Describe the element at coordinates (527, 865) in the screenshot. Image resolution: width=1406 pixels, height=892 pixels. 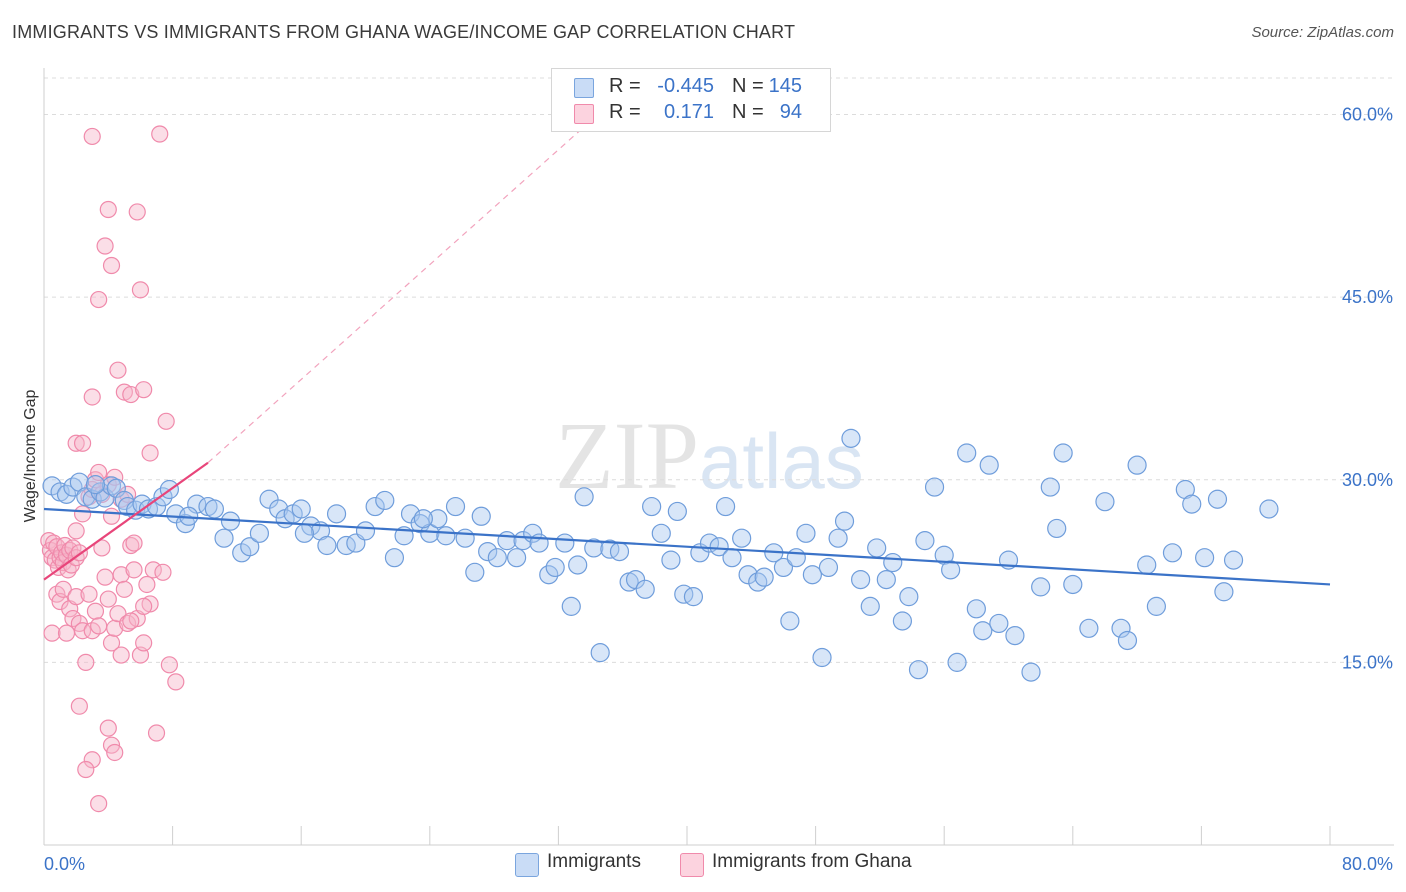
I see `legend-swatch-immigrants` at that location.